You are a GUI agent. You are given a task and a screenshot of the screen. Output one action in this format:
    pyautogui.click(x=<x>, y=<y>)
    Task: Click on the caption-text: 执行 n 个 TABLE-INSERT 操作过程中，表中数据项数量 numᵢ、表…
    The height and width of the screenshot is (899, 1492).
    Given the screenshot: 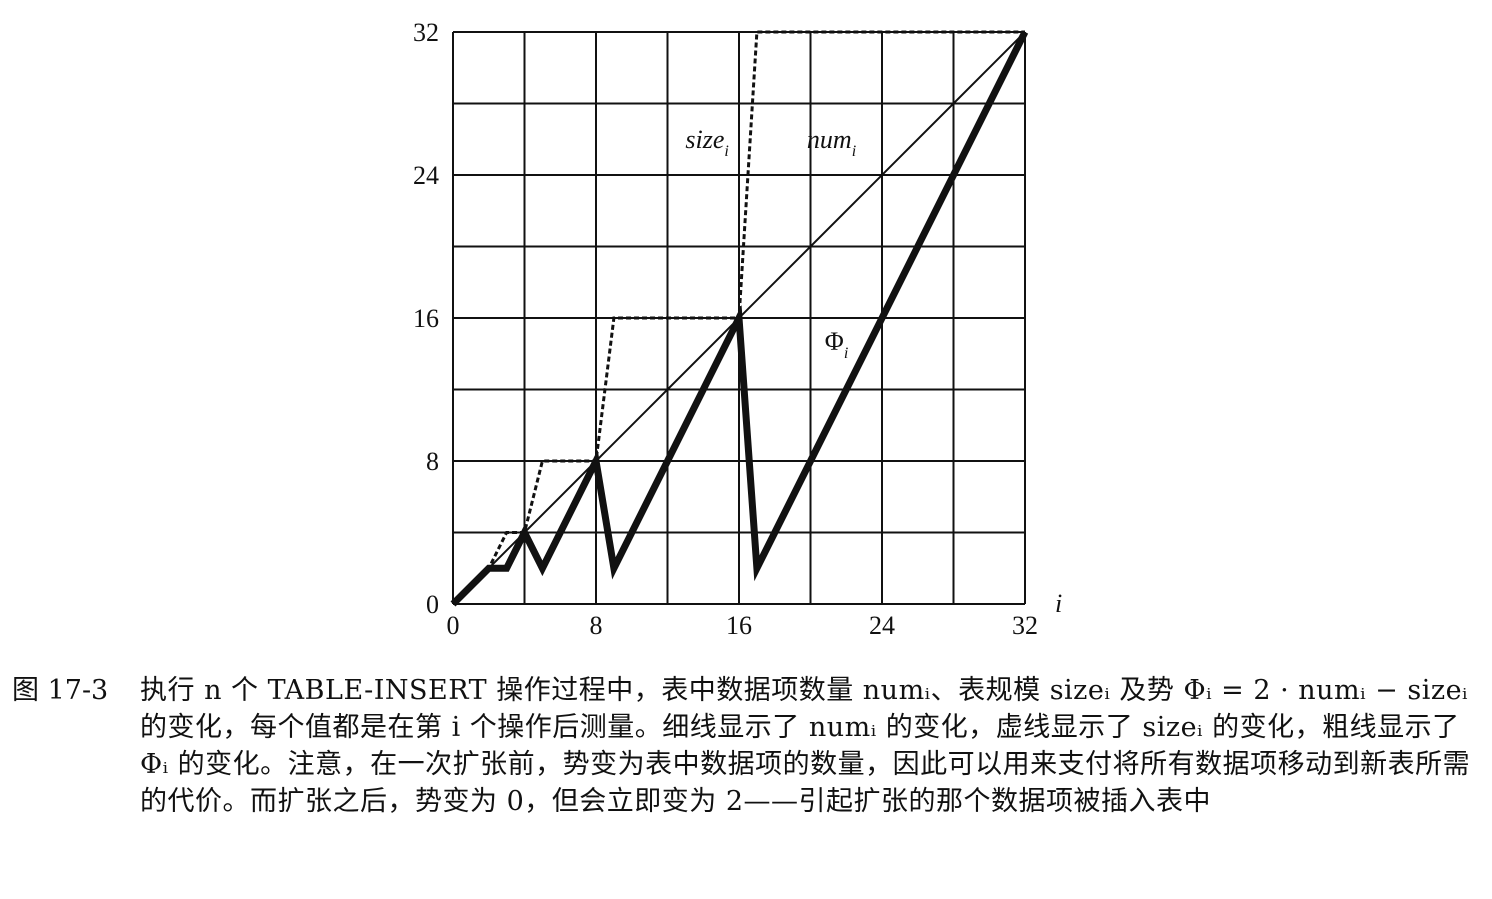 What is the action you would take?
    pyautogui.click(x=805, y=746)
    